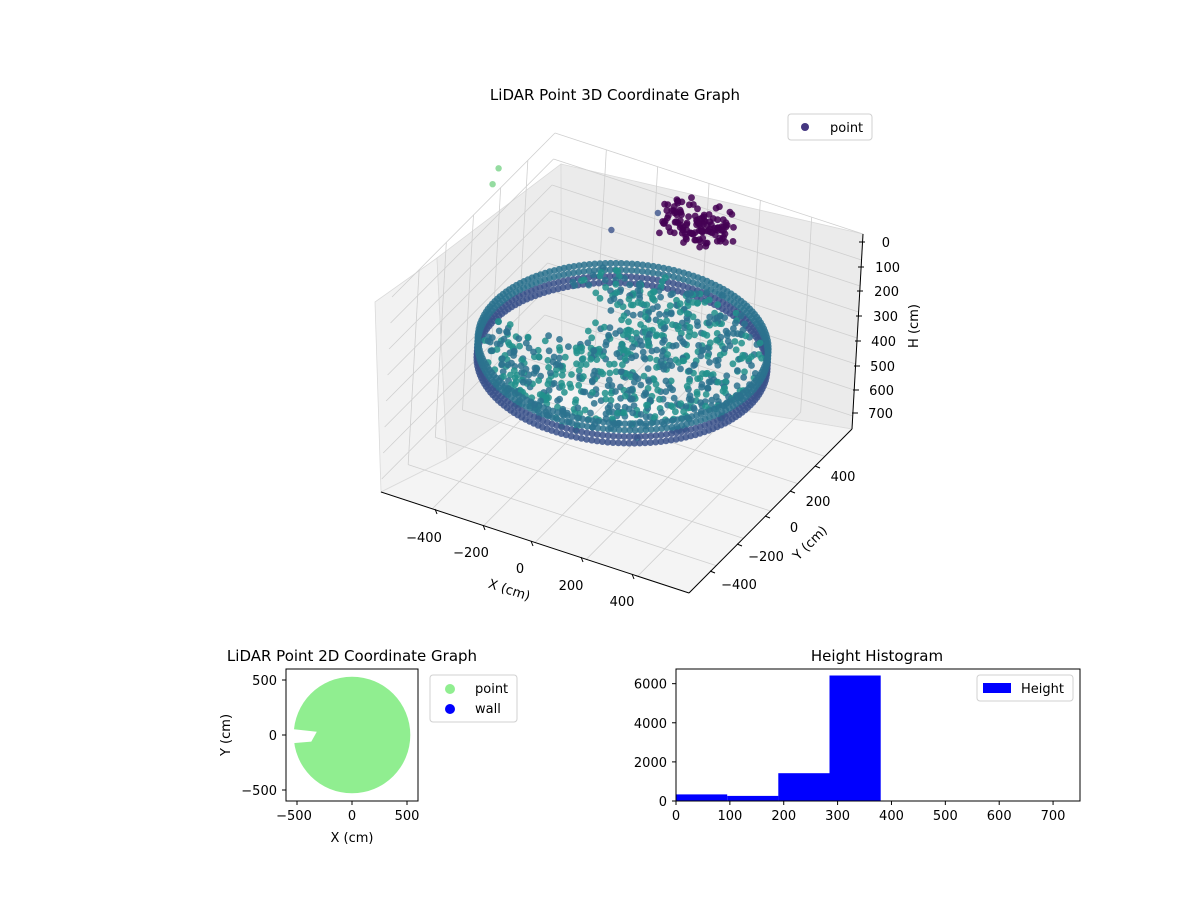 This screenshot has height=900, width=1200. What do you see at coordinates (1053, 816) in the screenshot?
I see `x-tick-label: 700` at bounding box center [1053, 816].